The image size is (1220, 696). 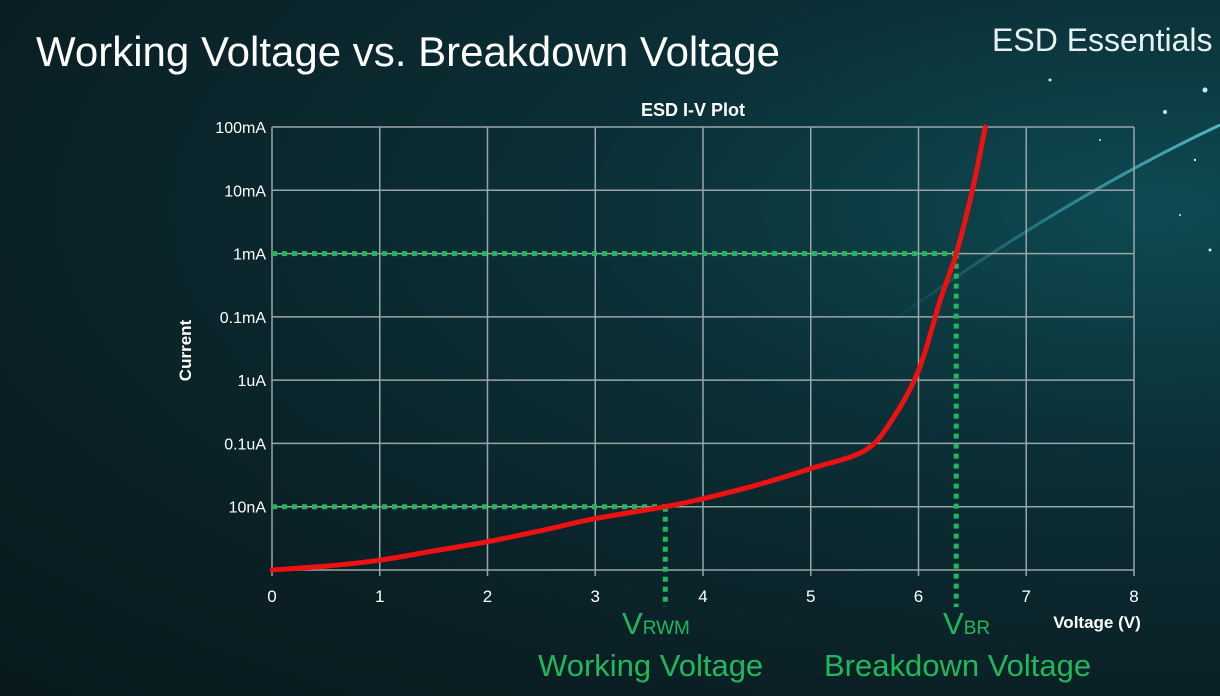 I want to click on y-axis-label: Current, so click(x=185, y=350).